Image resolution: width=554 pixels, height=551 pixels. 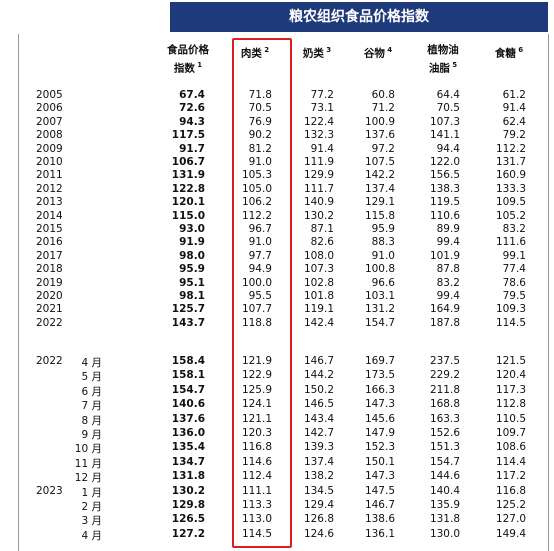 What do you see at coordinates (49, 148) in the screenshot?
I see `year: 2009` at bounding box center [49, 148].